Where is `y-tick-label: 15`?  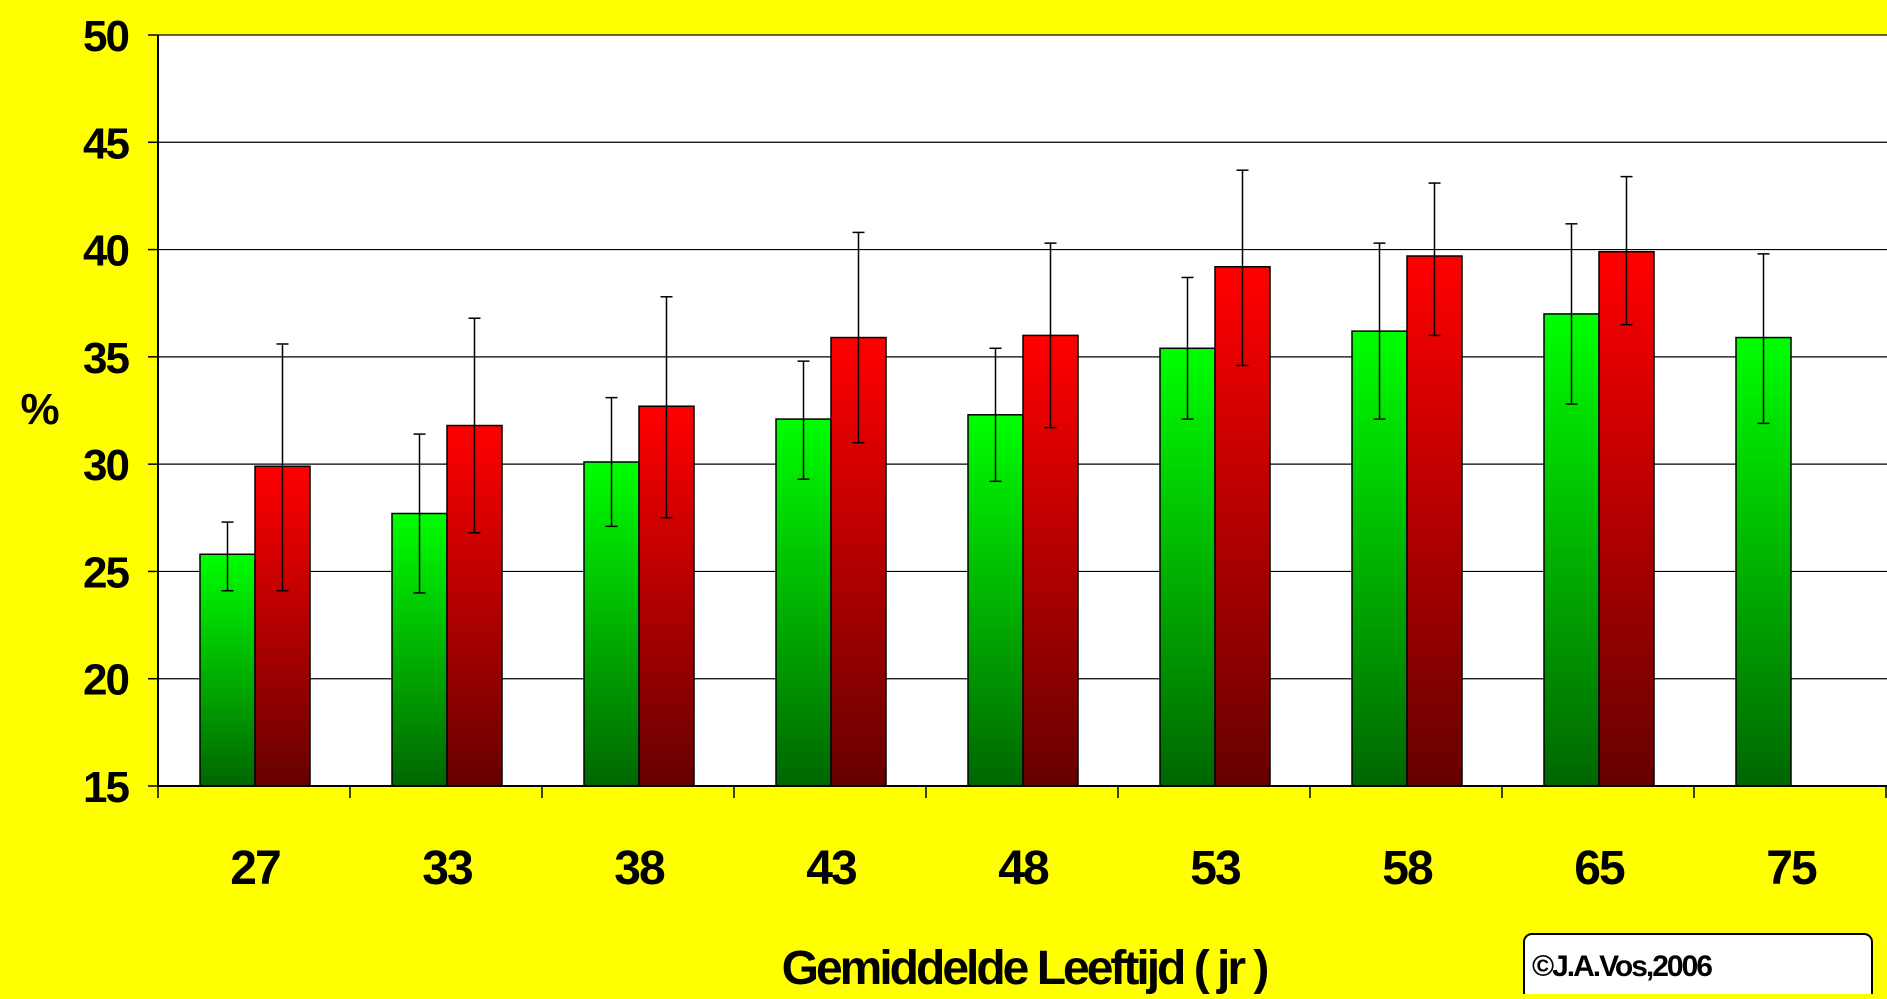 y-tick-label: 15 is located at coordinates (106, 787).